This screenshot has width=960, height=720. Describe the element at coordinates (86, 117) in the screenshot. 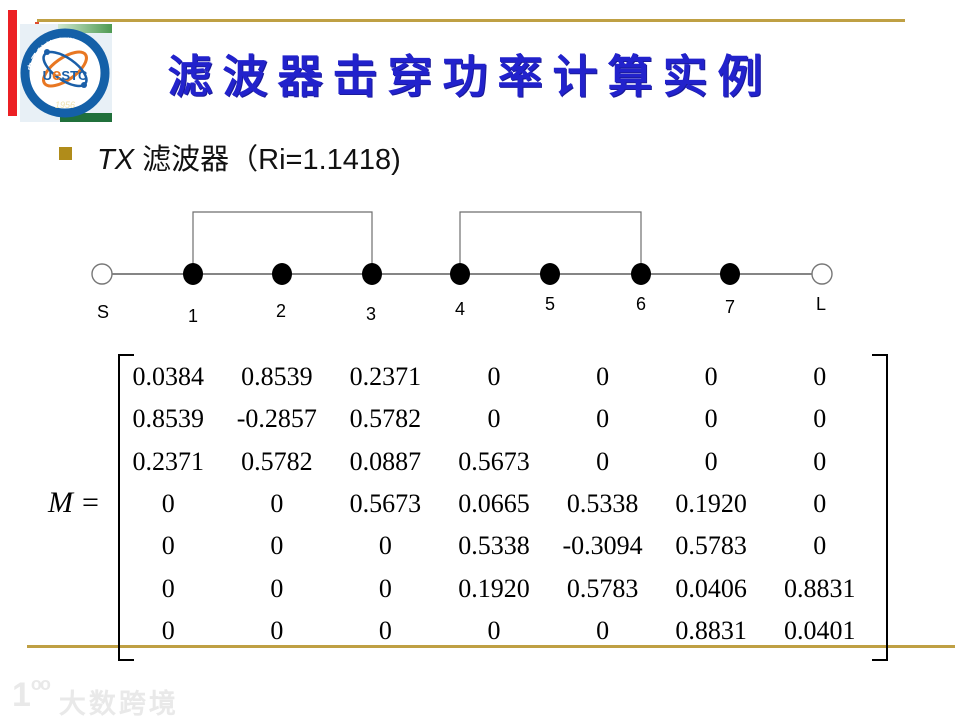

I see `logo-green-strip-bottom` at that location.